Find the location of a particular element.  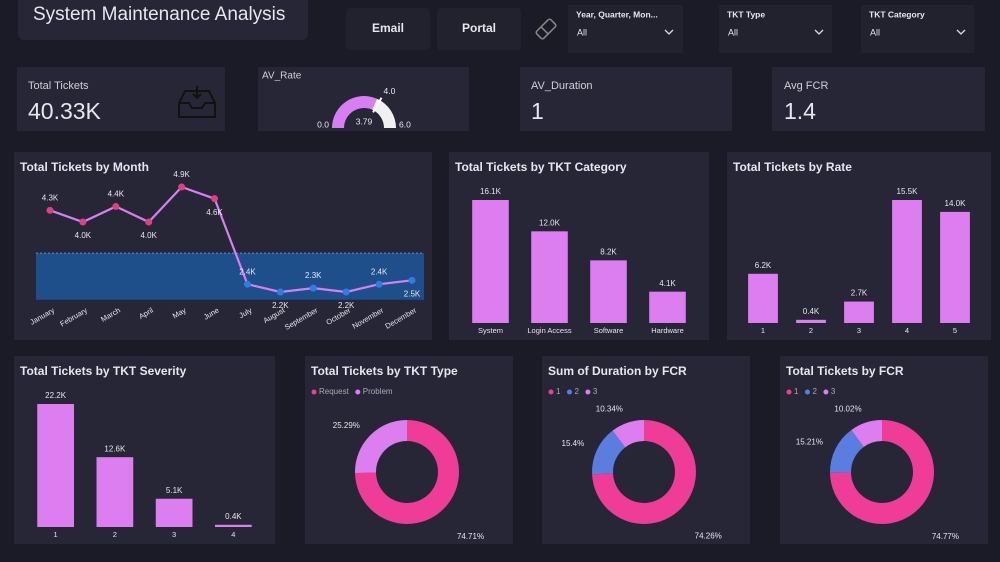

value-label: 15.4% is located at coordinates (573, 443).